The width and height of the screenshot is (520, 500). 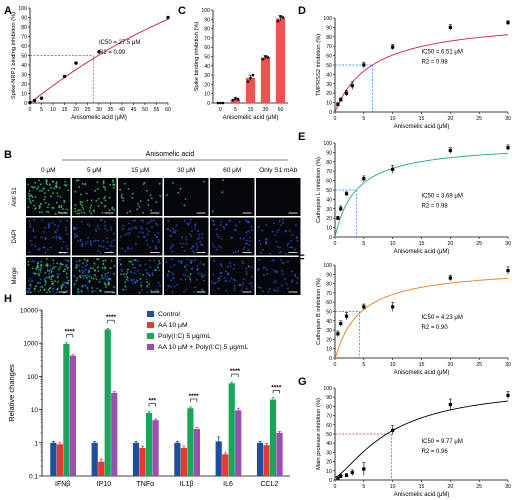 I want to click on panel-letter-b: B, so click(x=8, y=155).